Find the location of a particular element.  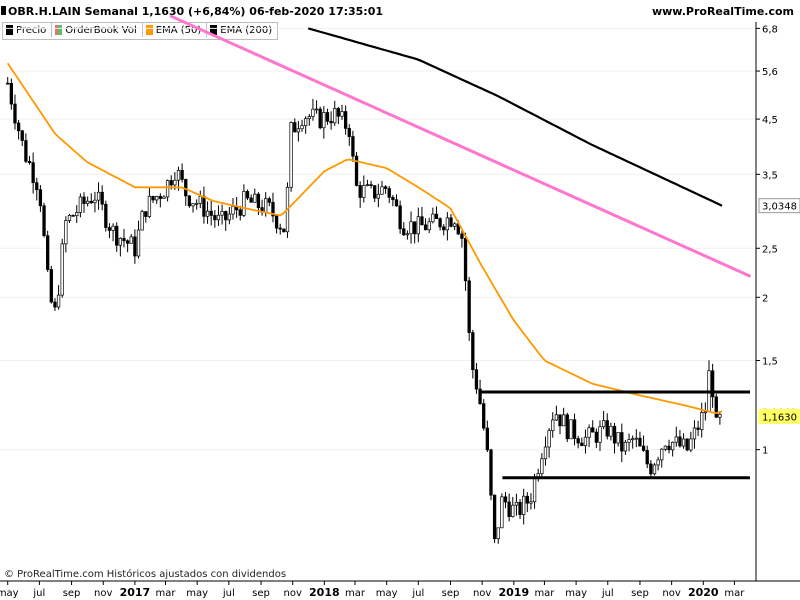

legend-item-ema50: EMA (50) is located at coordinates (175, 30).